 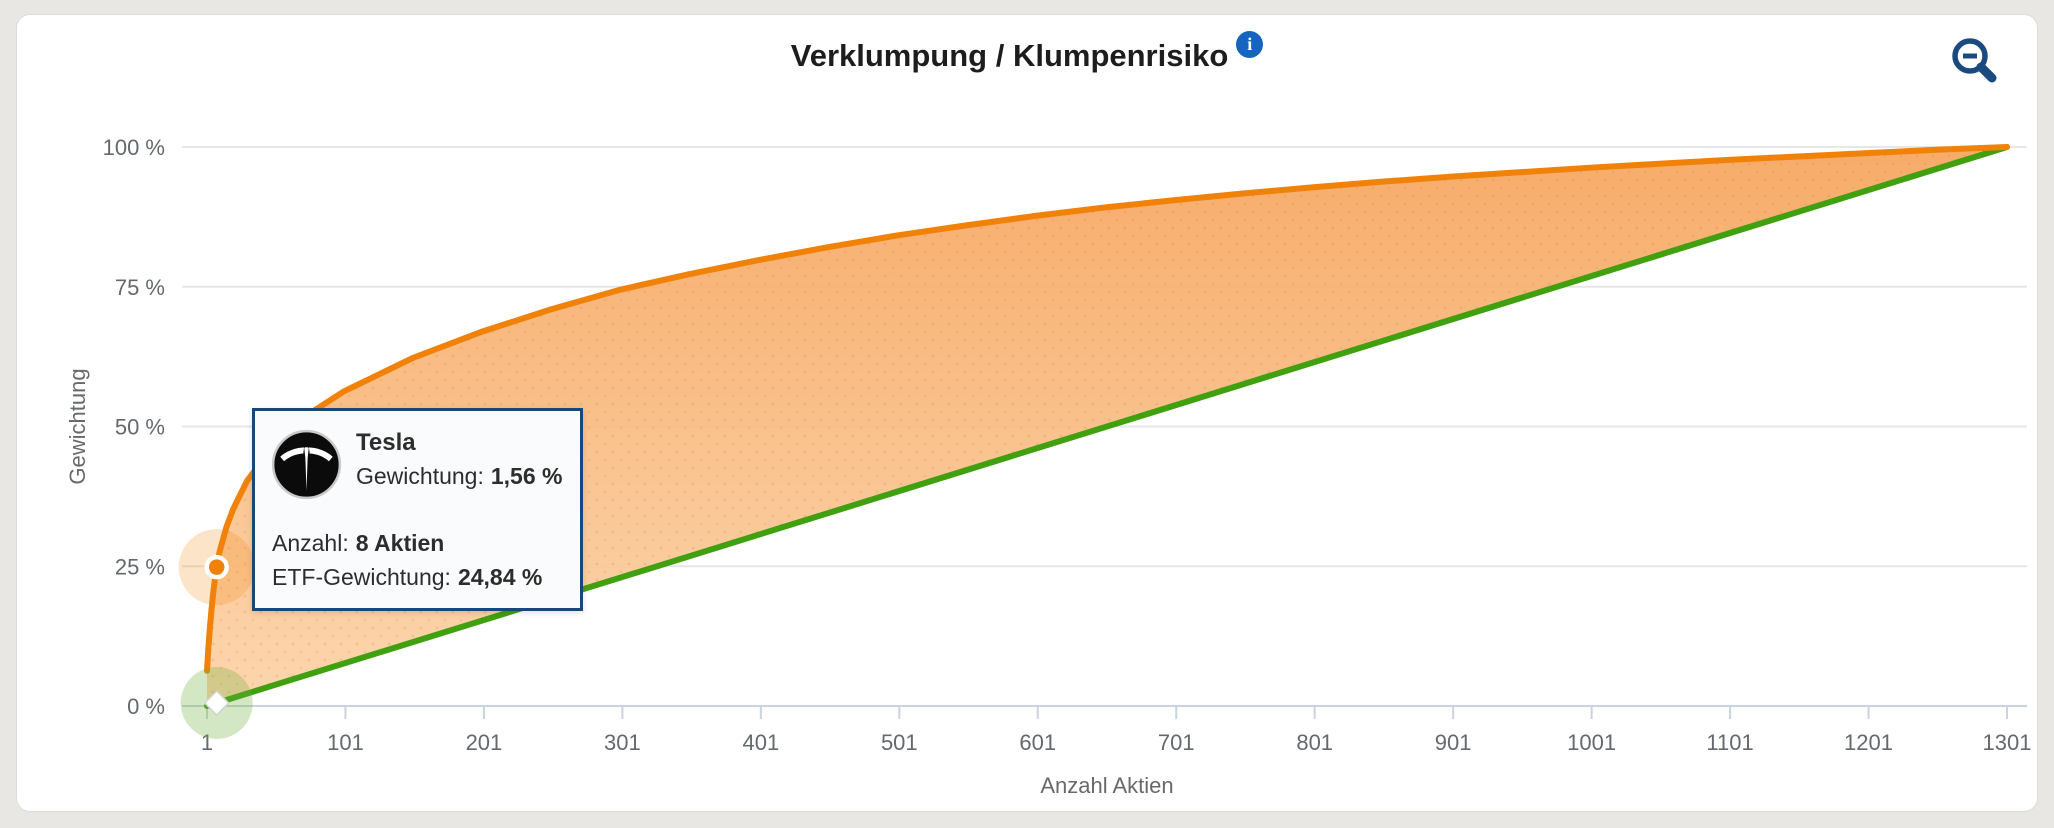 I want to click on tooltip-header: Tesla Gewichtung: 1,56 %, so click(x=459, y=460).